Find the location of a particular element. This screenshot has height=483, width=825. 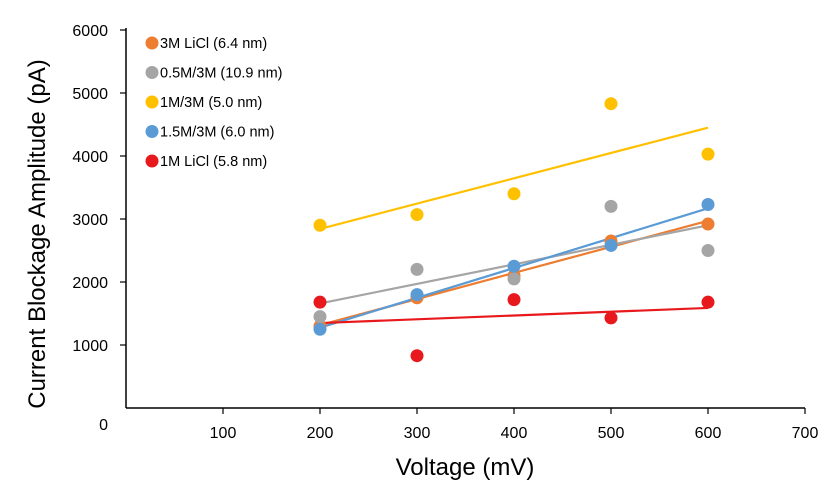

x-tick-label: 700 is located at coordinates (805, 433).